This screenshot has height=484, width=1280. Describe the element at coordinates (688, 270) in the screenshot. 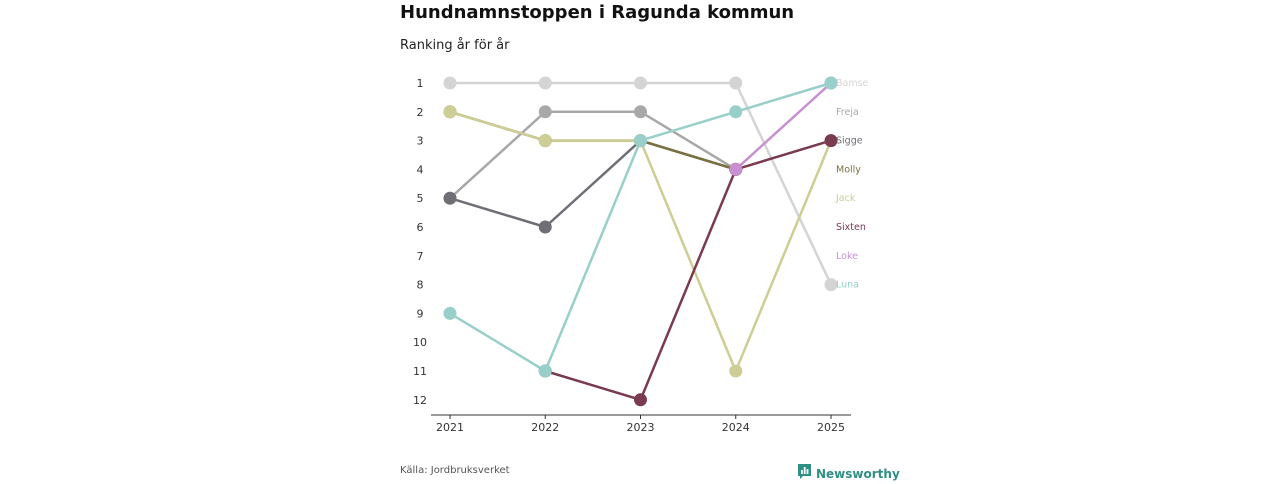

I see `series-line-sixten` at that location.